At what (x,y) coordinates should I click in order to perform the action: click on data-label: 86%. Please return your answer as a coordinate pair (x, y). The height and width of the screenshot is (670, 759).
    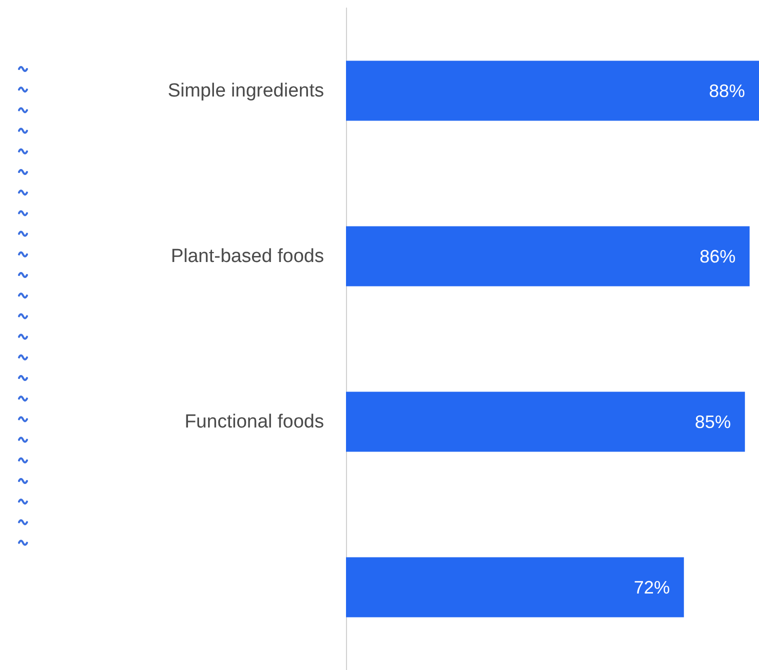
    Looking at the image, I should click on (718, 256).